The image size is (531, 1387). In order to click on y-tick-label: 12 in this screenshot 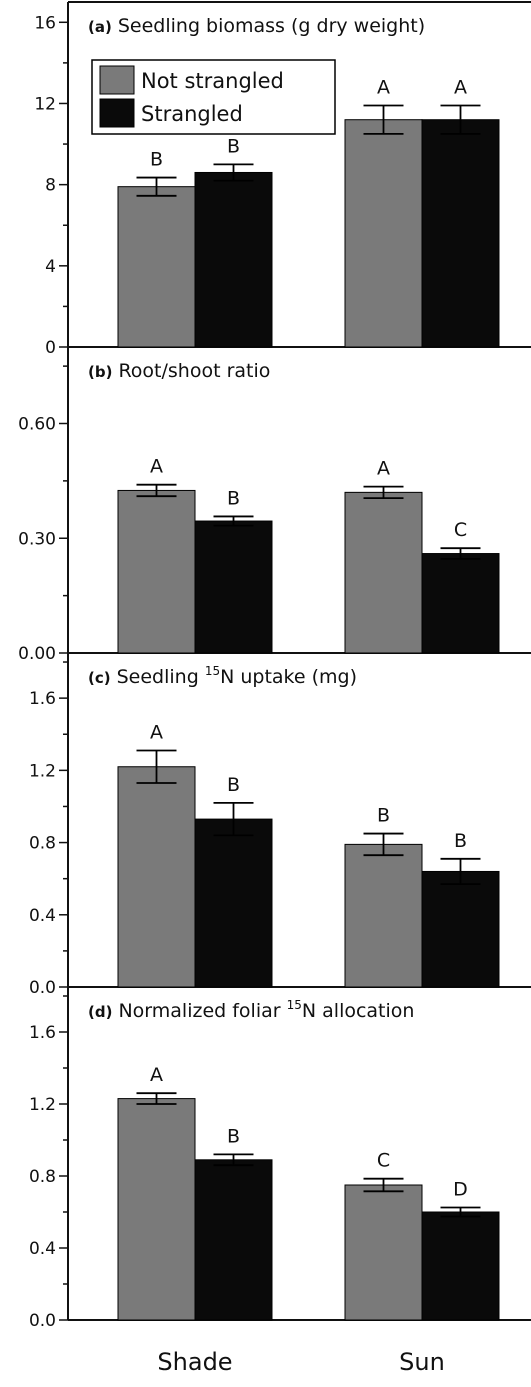, I will do `click(45, 104)`.